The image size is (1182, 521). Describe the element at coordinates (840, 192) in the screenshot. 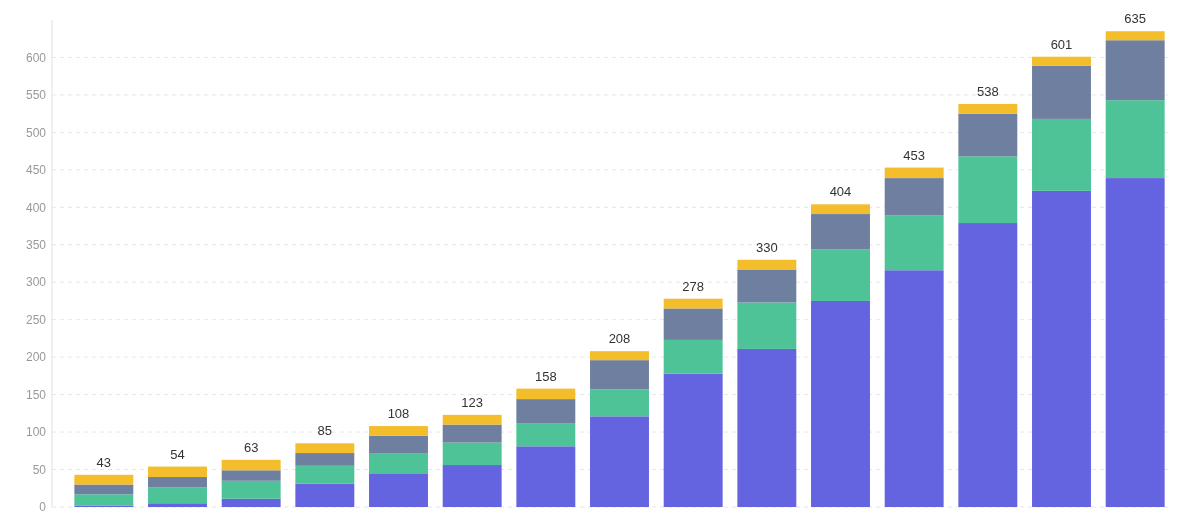

I see `total-label: 404` at that location.